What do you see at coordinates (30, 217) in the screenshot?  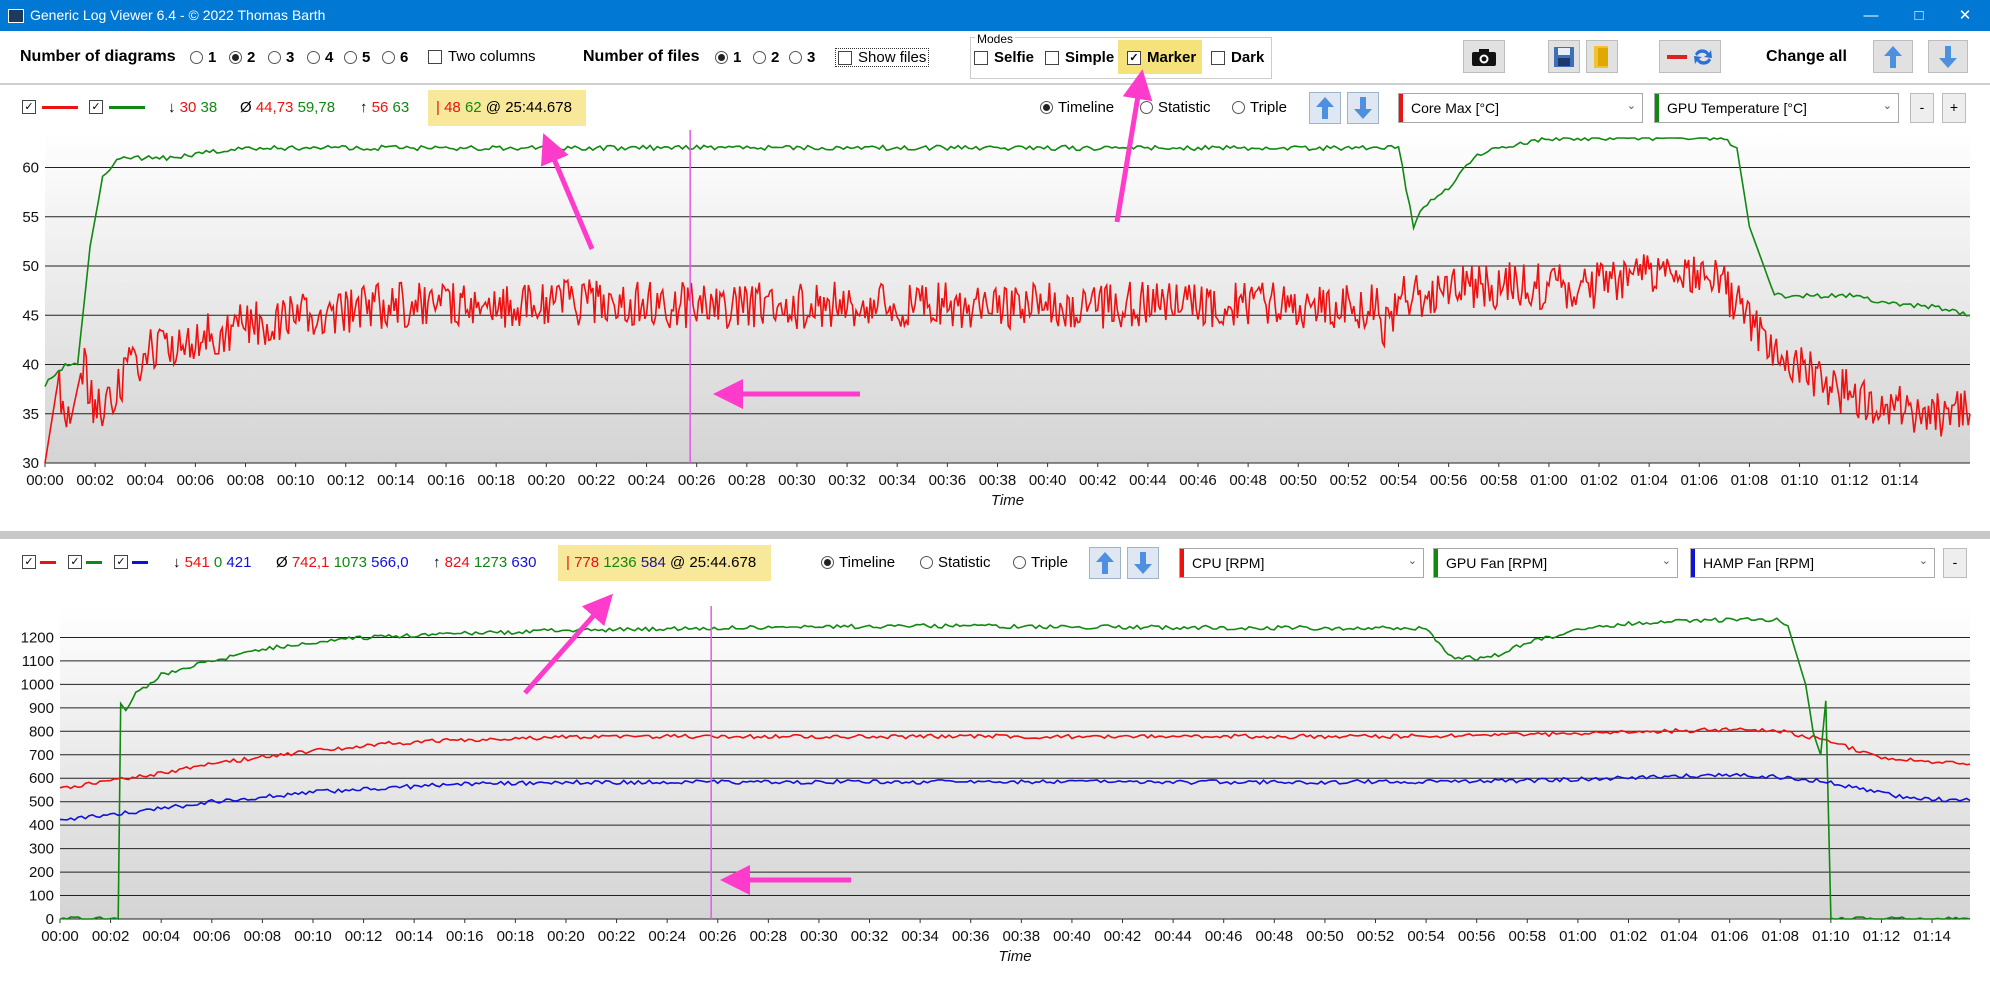 I see `y-tick-label: 55` at bounding box center [30, 217].